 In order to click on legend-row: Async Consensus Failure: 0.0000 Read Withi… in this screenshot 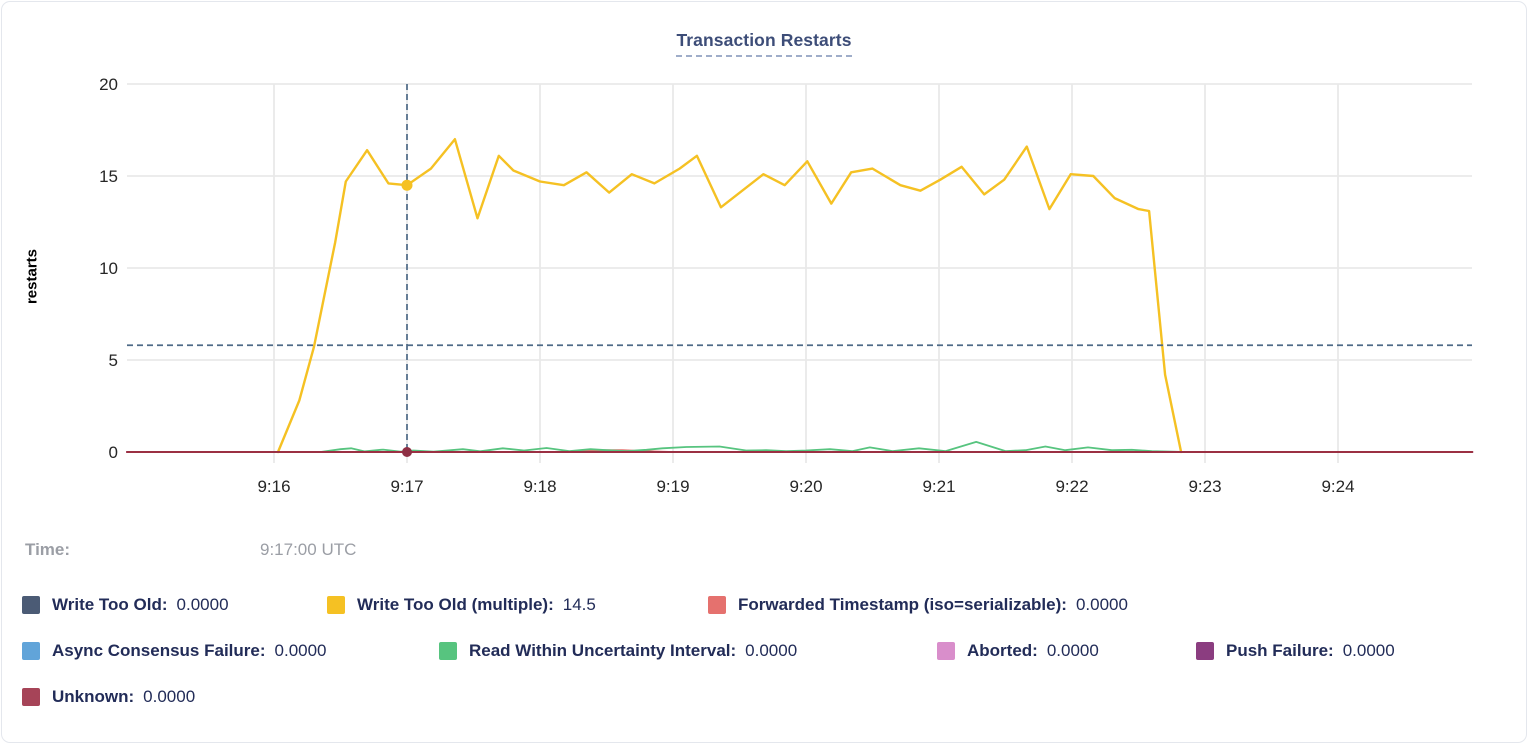, I will do `click(766, 651)`.